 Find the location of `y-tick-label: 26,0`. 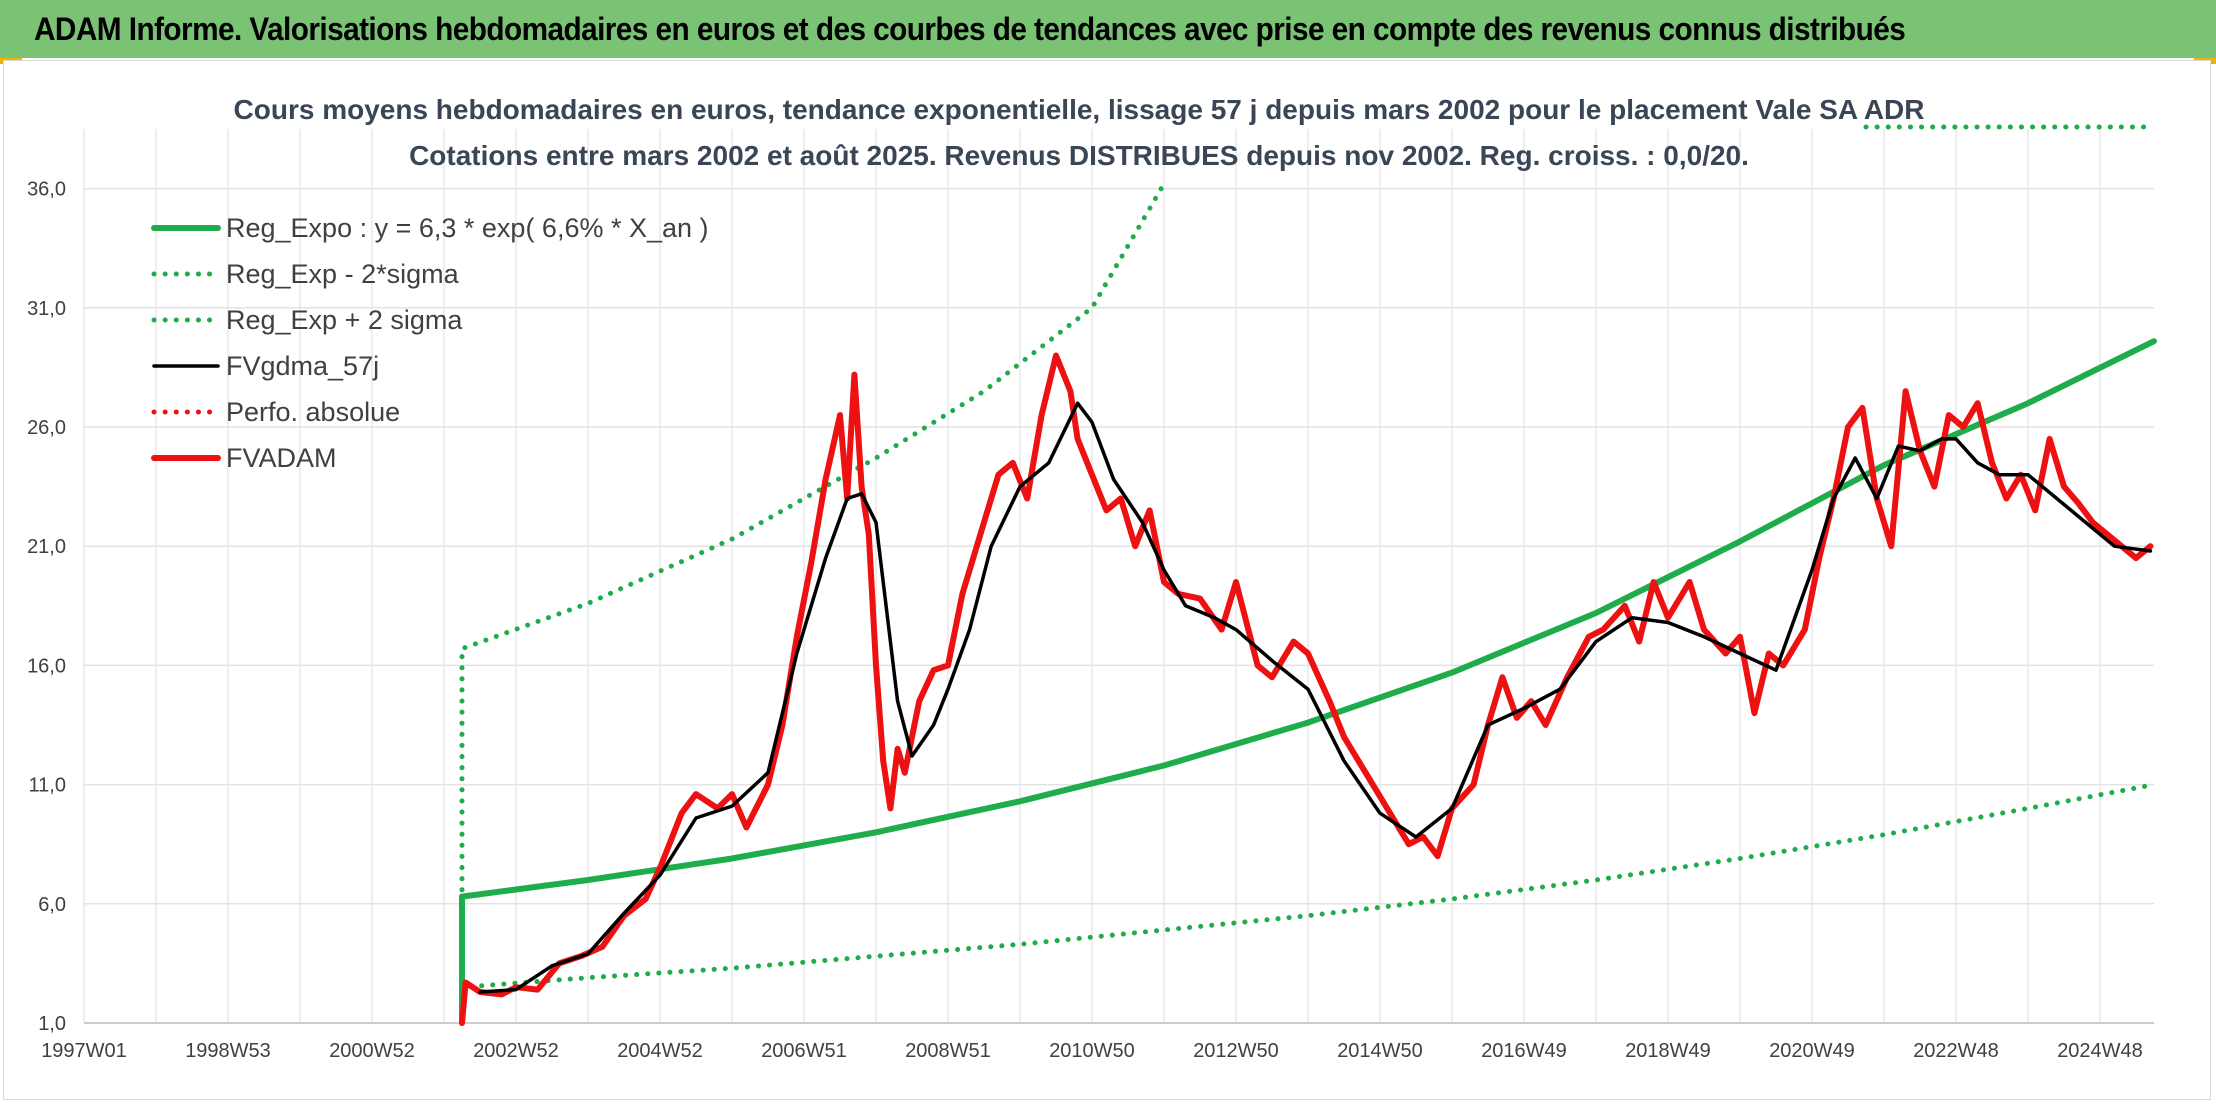

y-tick-label: 26,0 is located at coordinates (46, 428).